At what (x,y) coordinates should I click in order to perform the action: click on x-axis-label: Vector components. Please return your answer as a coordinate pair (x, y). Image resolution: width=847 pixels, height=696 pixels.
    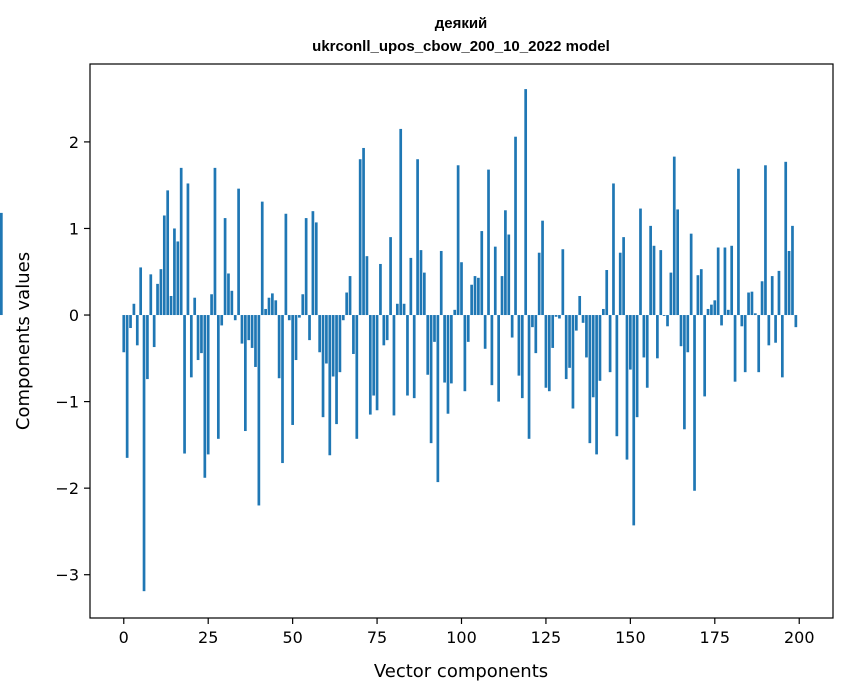
    Looking at the image, I should click on (461, 671).